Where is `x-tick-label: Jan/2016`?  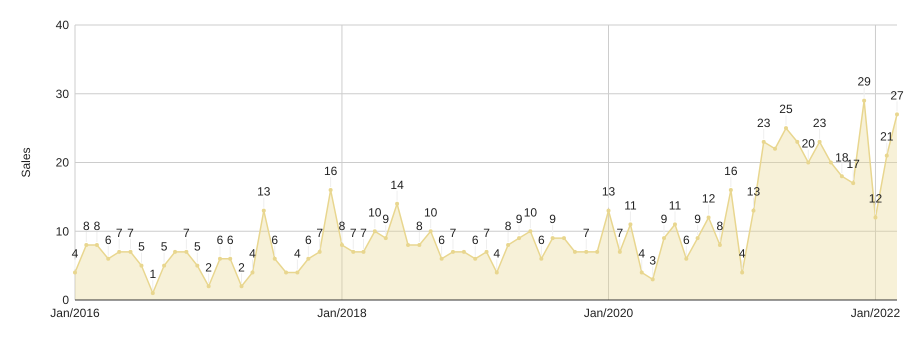 x-tick-label: Jan/2016 is located at coordinates (75, 313).